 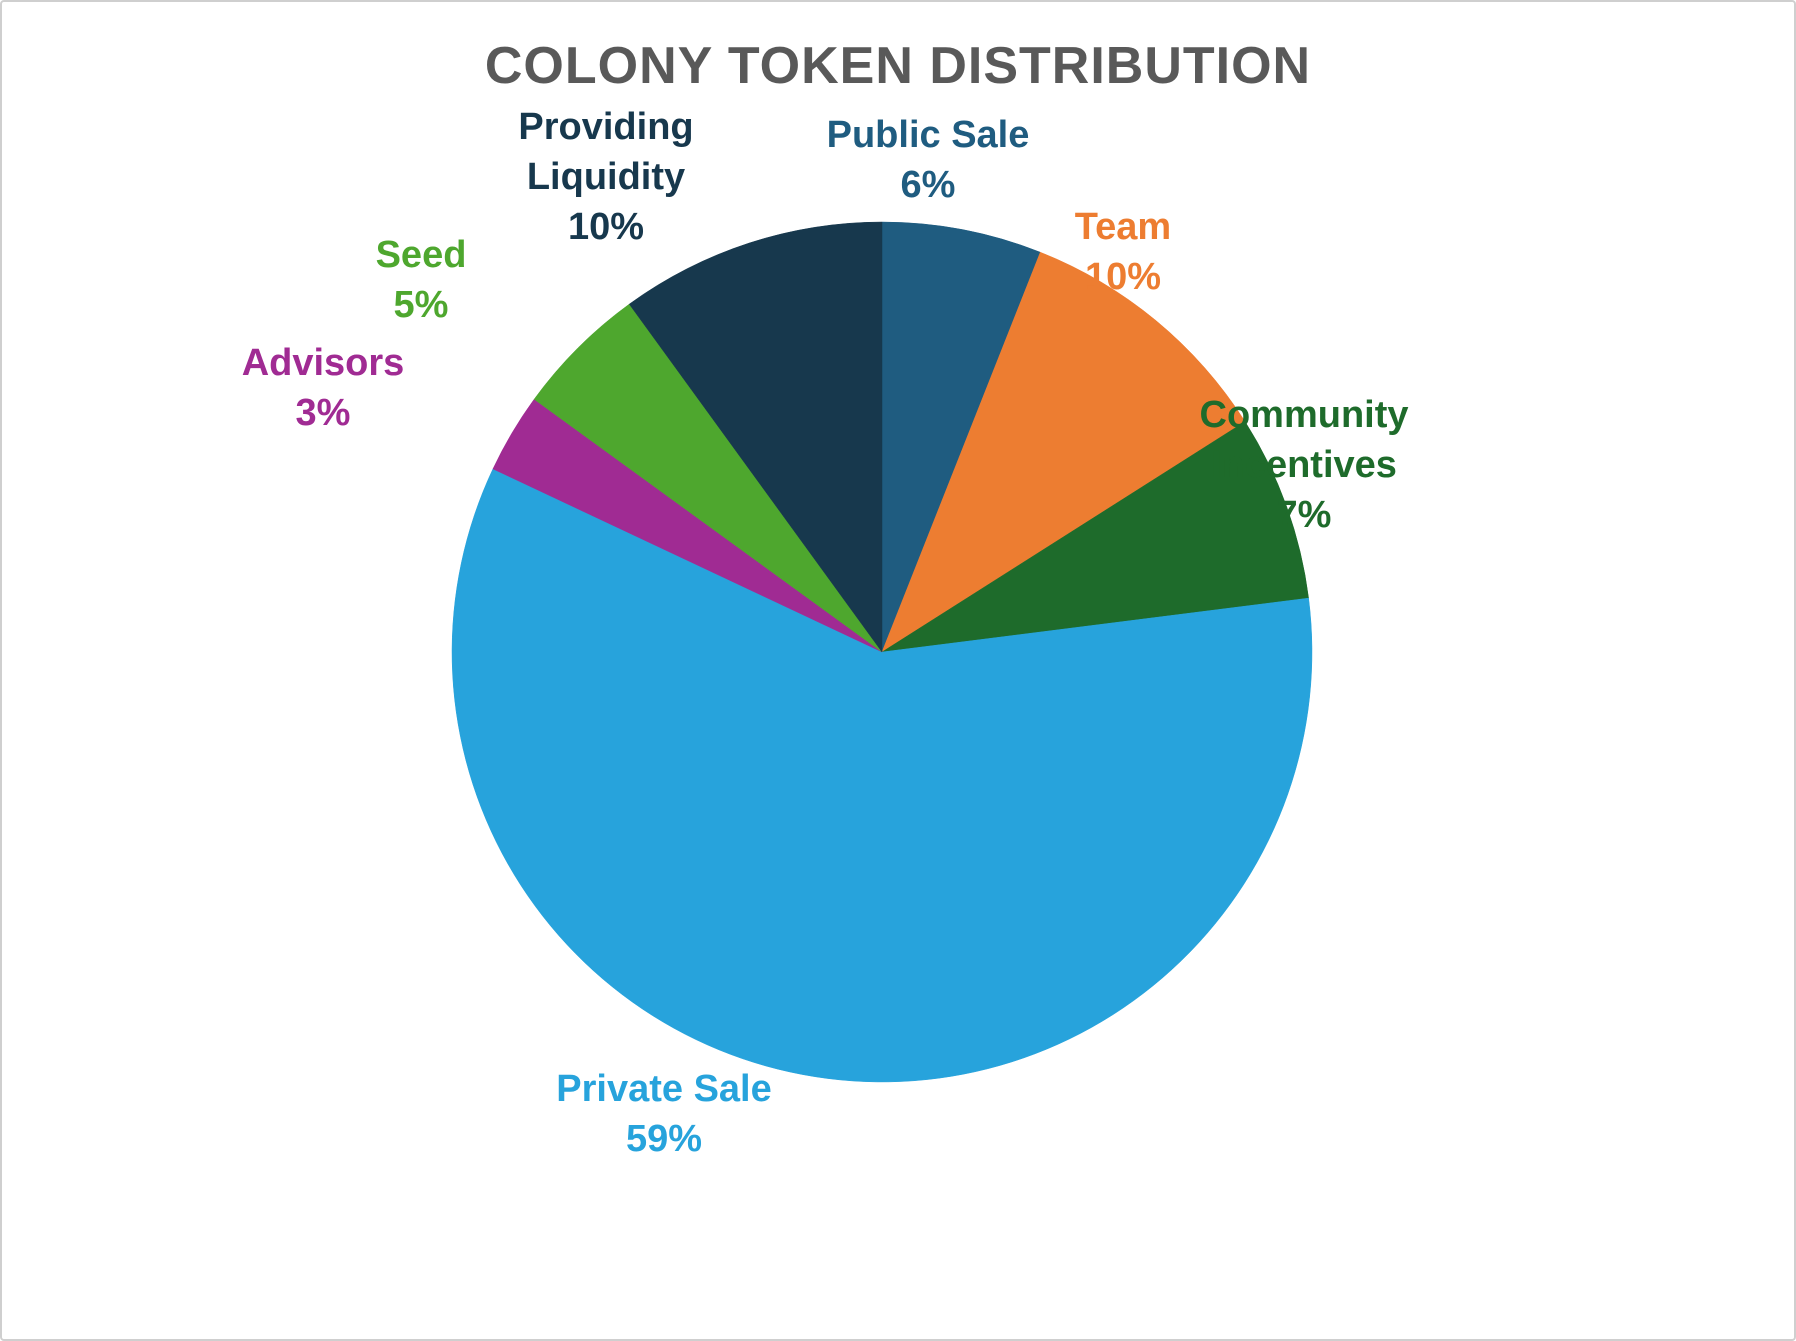 I want to click on slice-label-percent: 5%, so click(x=421, y=305).